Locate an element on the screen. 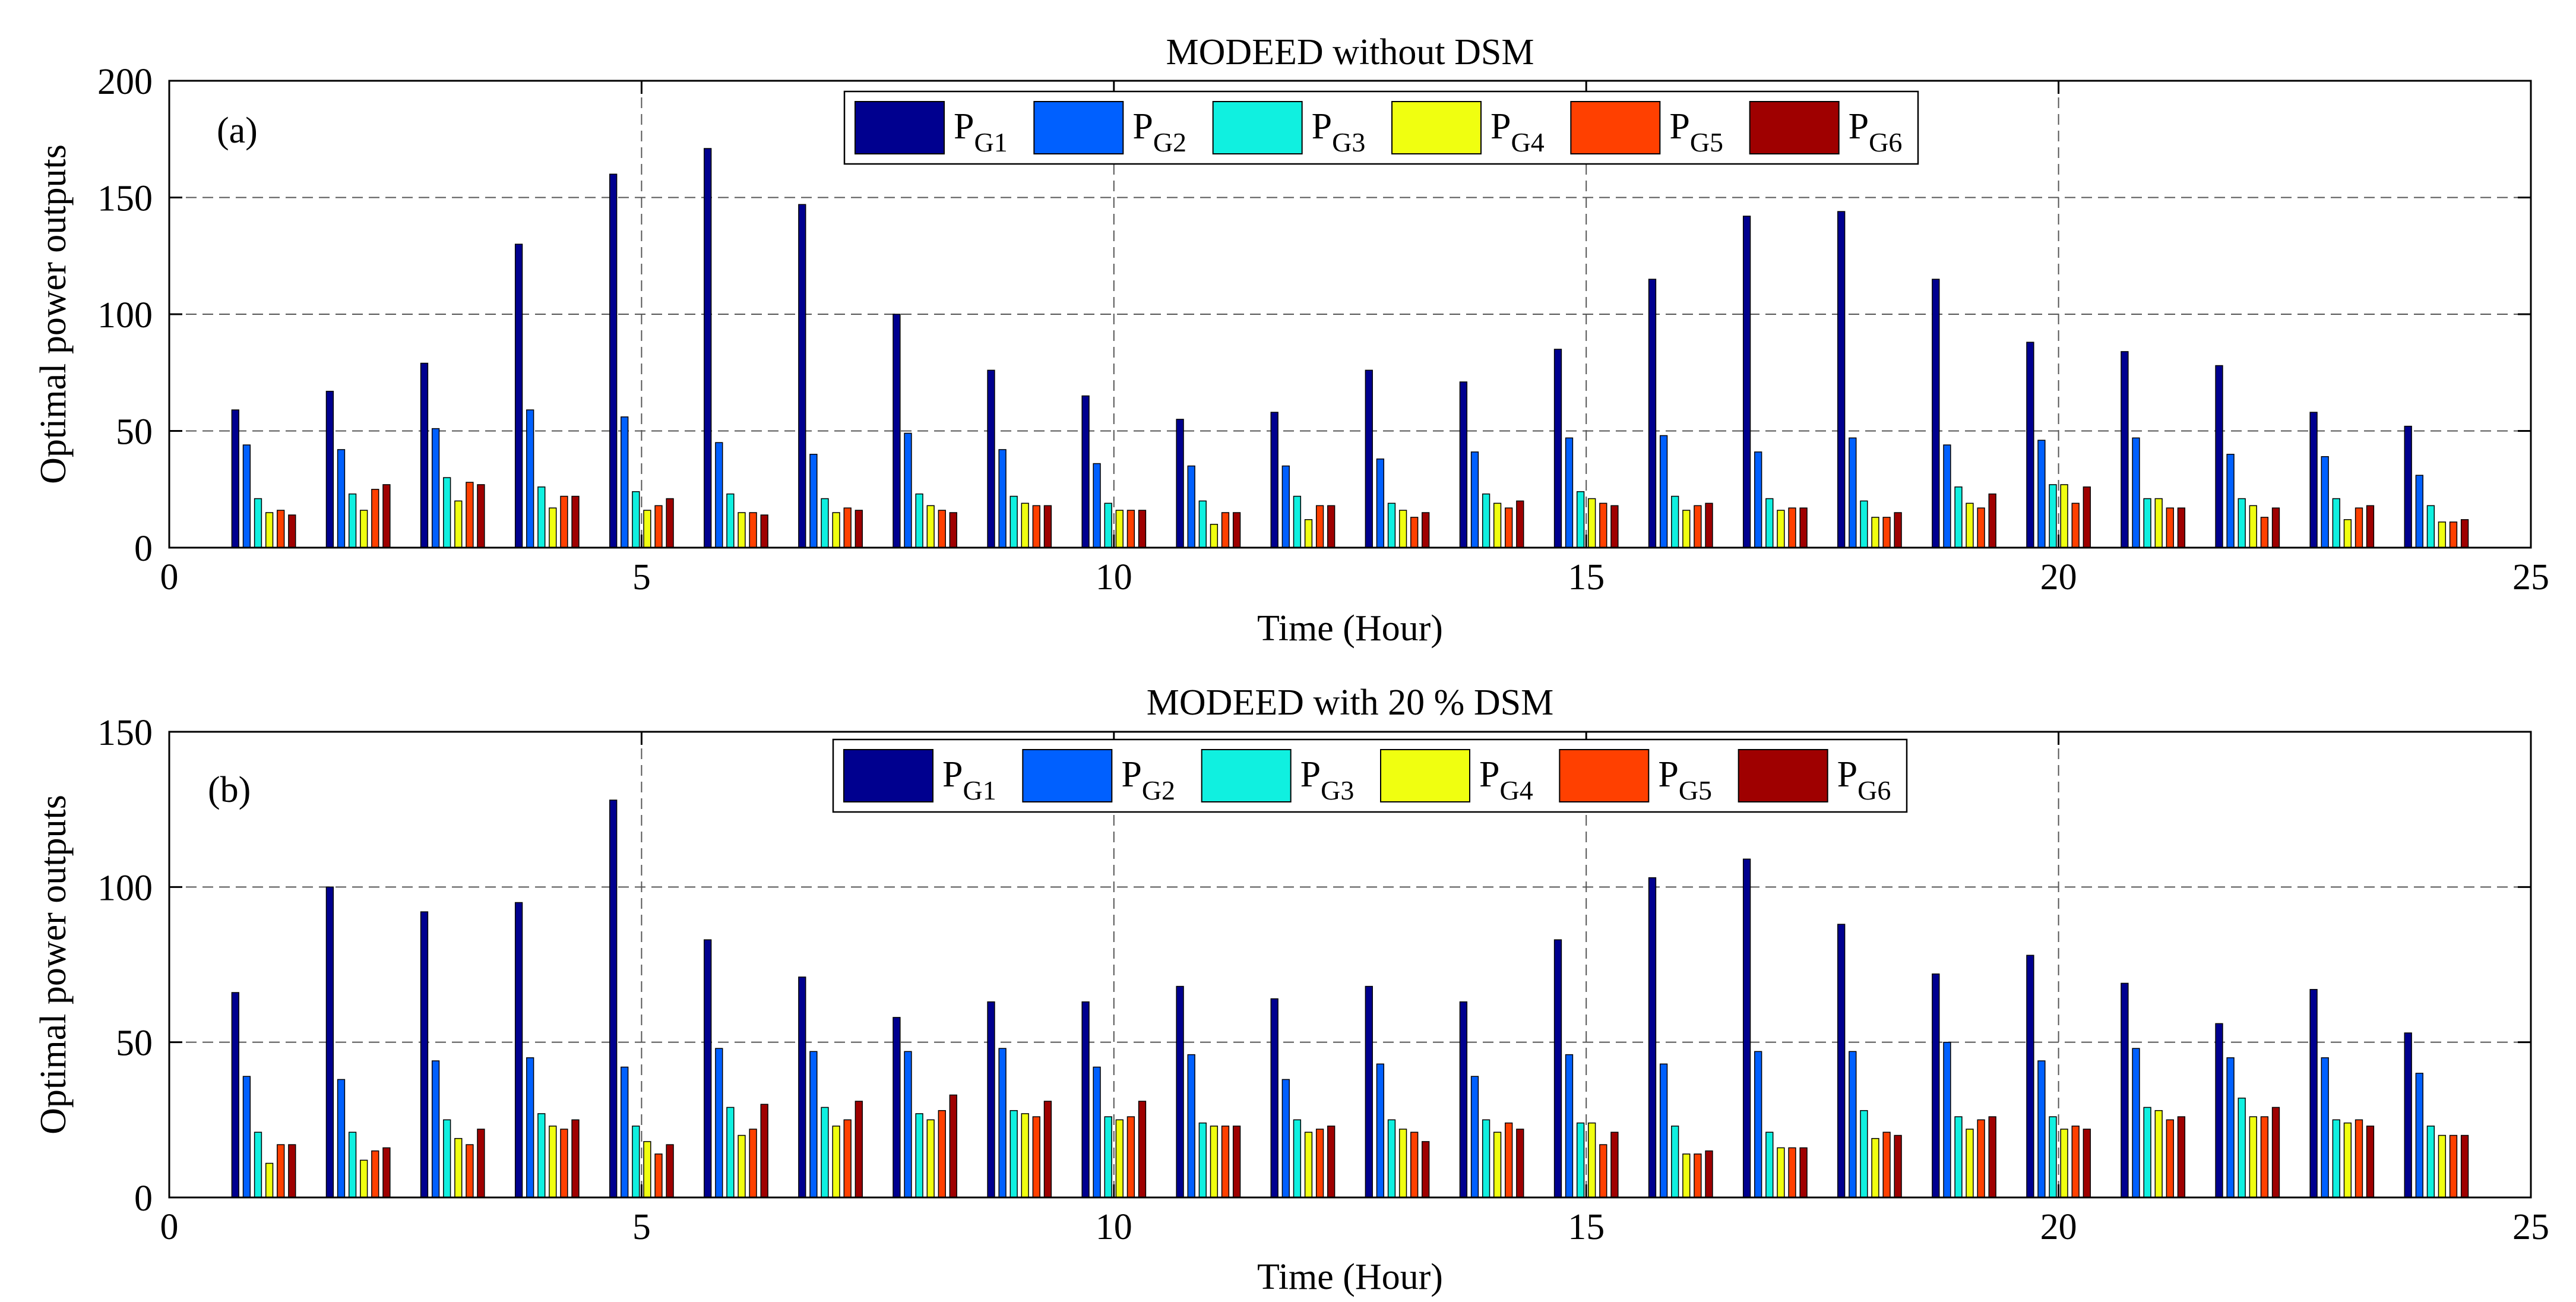 This screenshot has width=2576, height=1302. bar-pg3-t13 is located at coordinates (1391, 1158).